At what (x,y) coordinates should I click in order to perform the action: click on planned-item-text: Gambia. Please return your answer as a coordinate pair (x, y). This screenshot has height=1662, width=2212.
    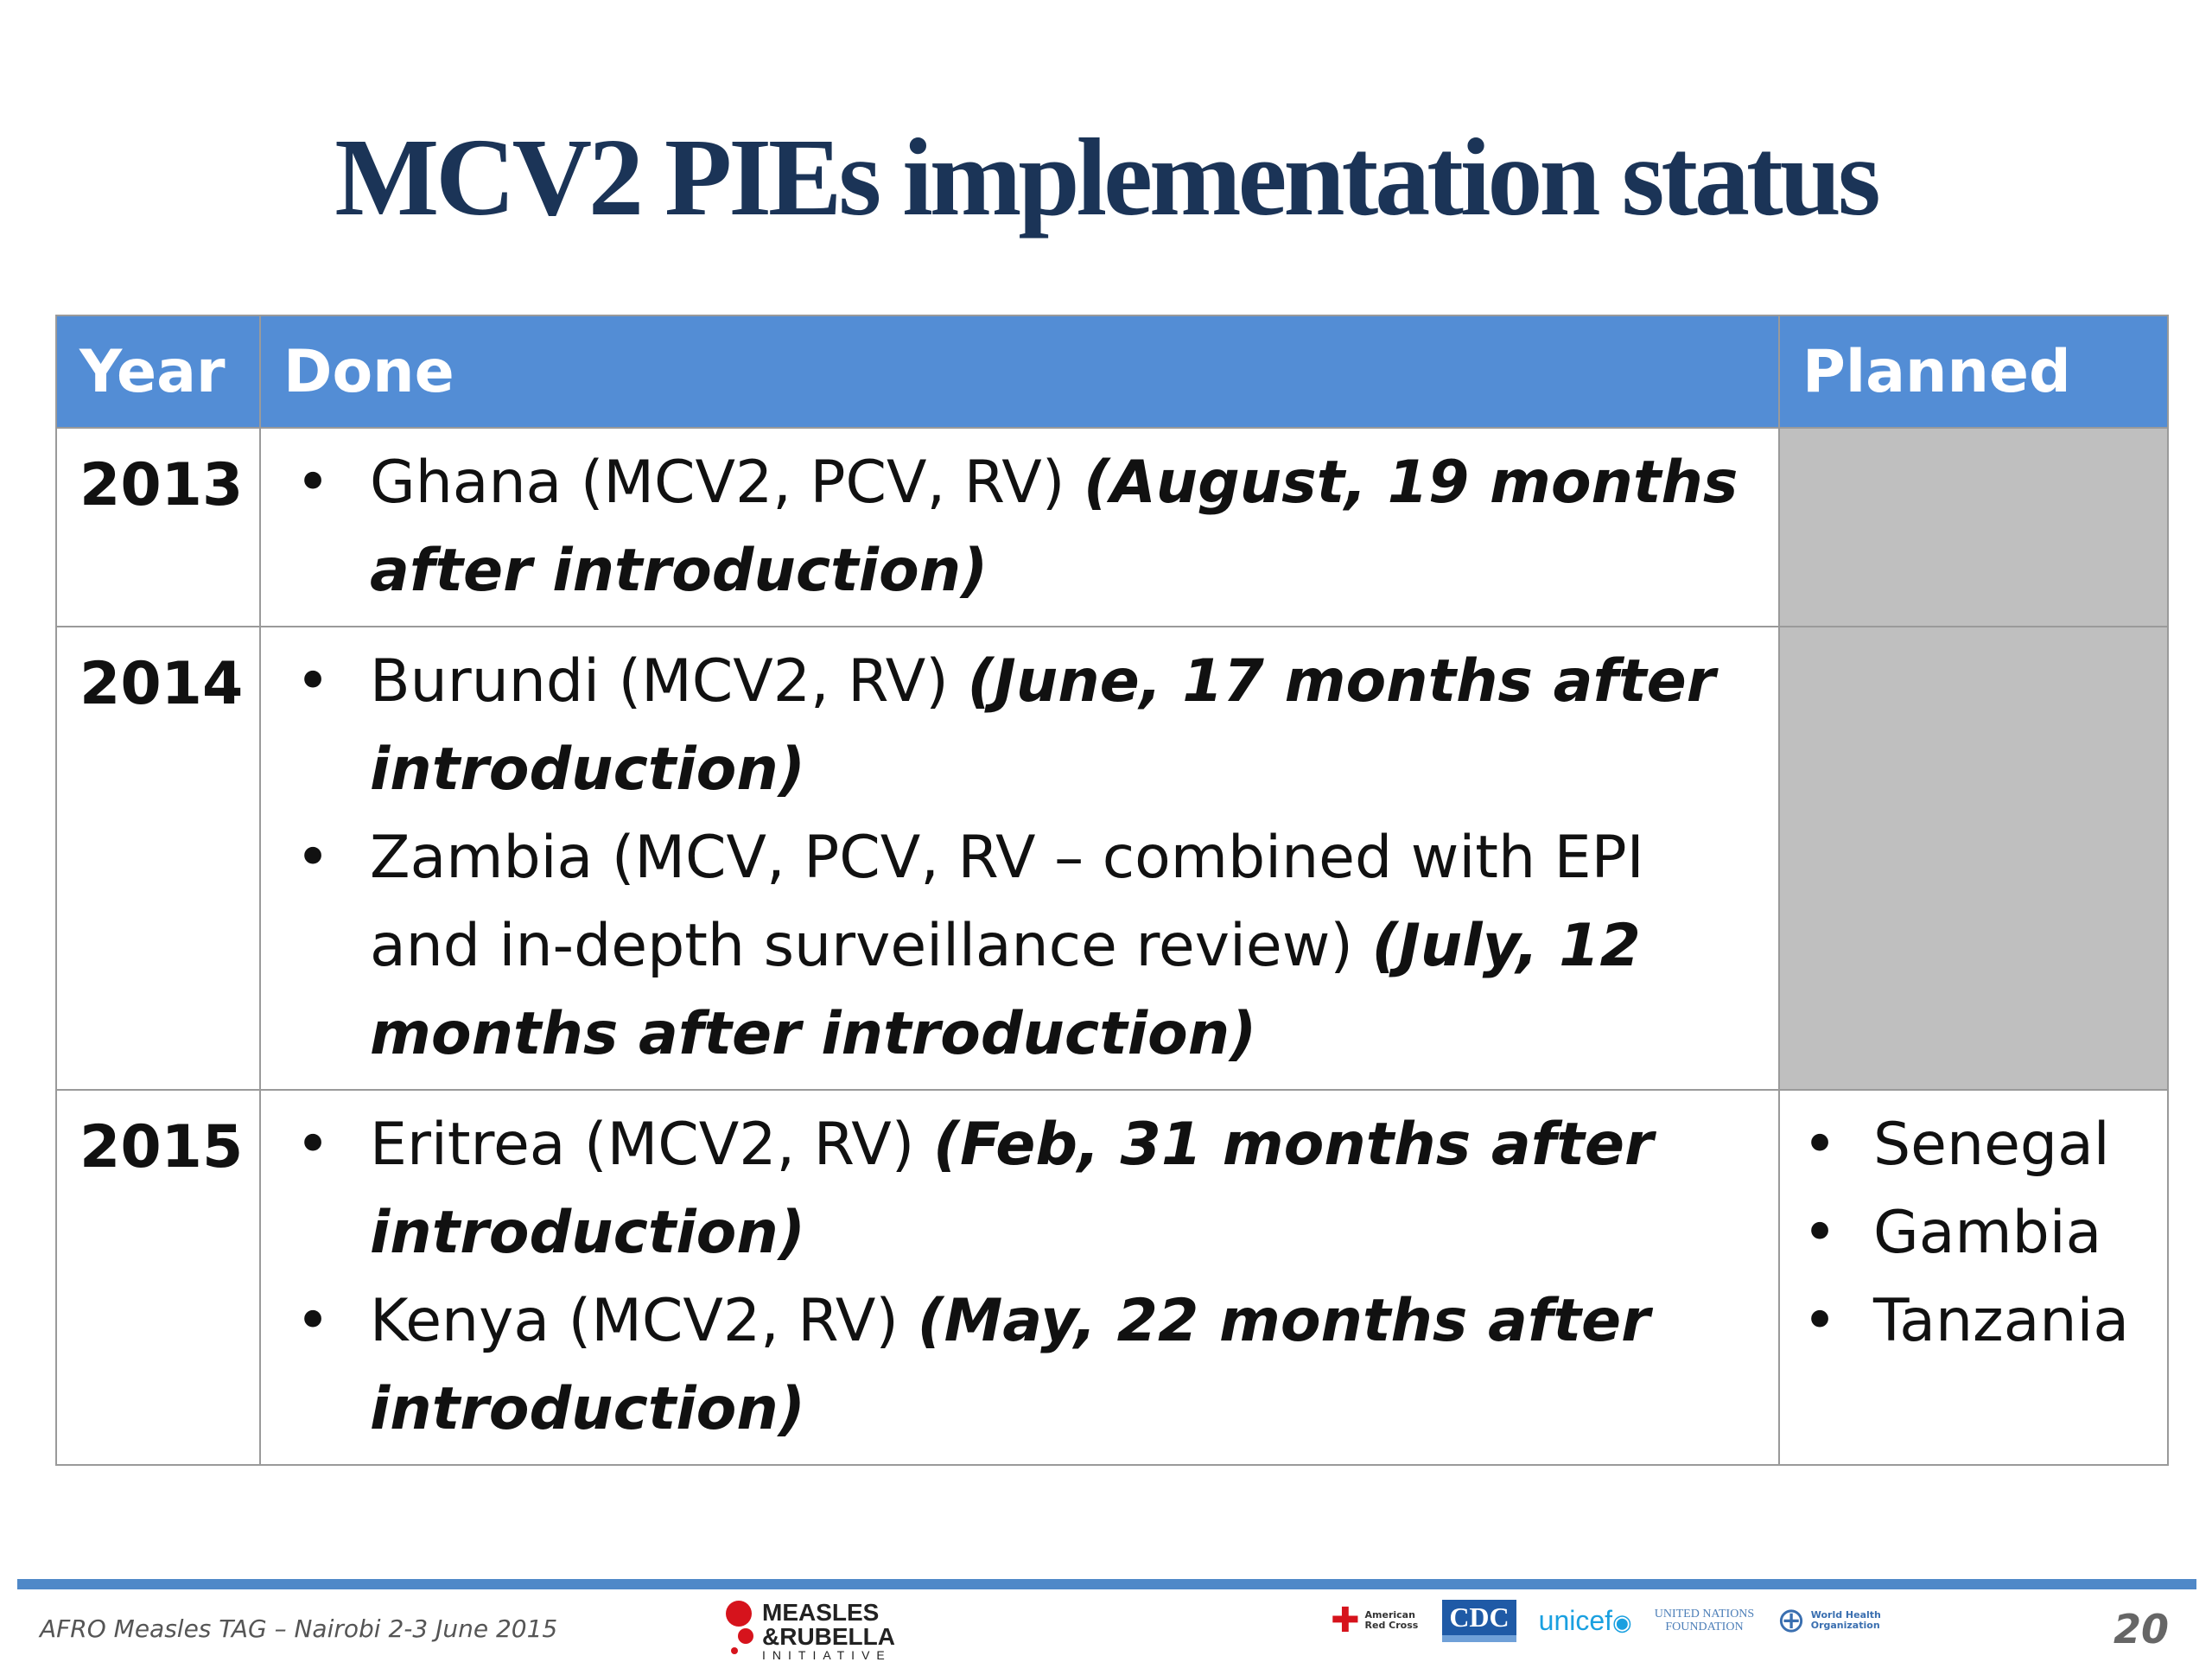
    Looking at the image, I should click on (1987, 1233).